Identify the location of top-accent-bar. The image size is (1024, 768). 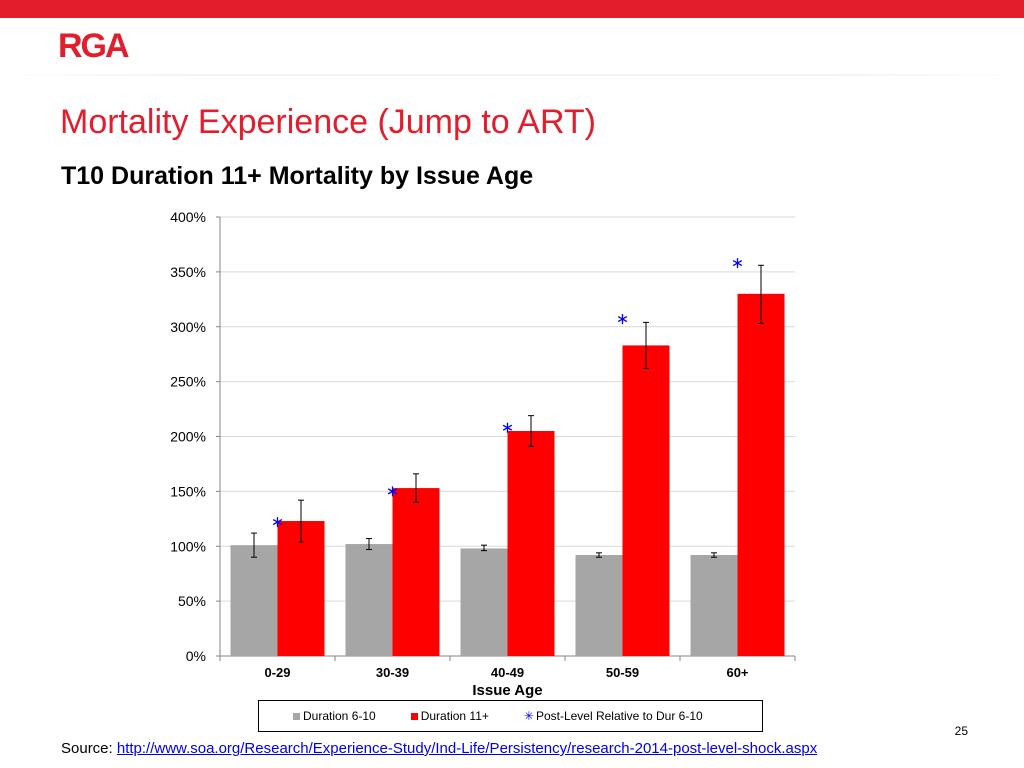
(512, 9).